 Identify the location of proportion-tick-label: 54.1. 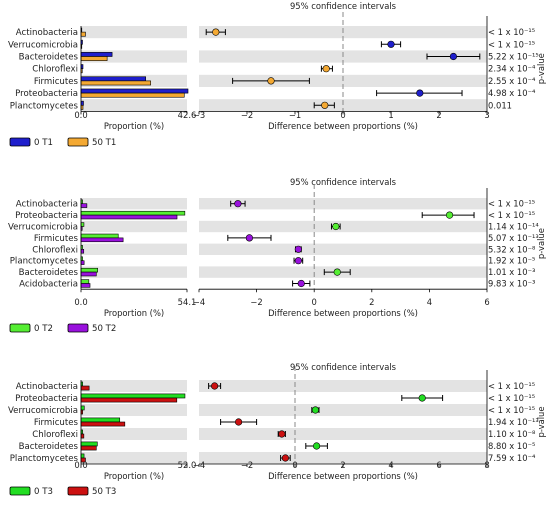
(187, 302).